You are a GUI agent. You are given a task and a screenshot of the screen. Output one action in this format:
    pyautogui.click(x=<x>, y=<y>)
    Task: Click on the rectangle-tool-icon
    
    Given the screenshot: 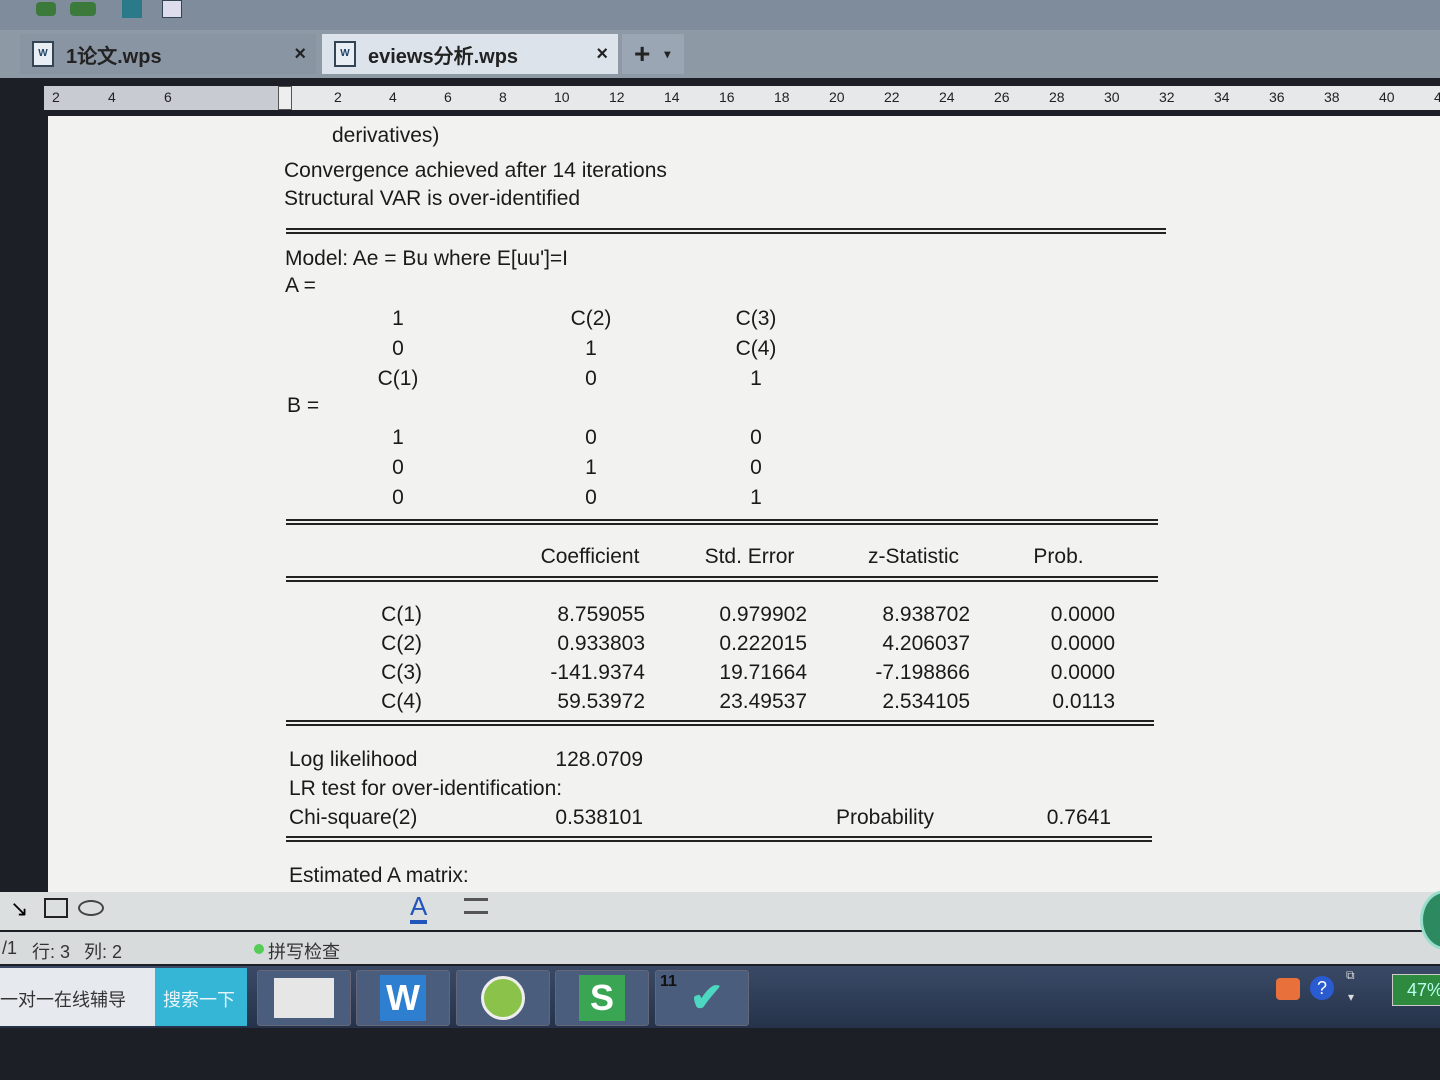 What is the action you would take?
    pyautogui.click(x=56, y=908)
    